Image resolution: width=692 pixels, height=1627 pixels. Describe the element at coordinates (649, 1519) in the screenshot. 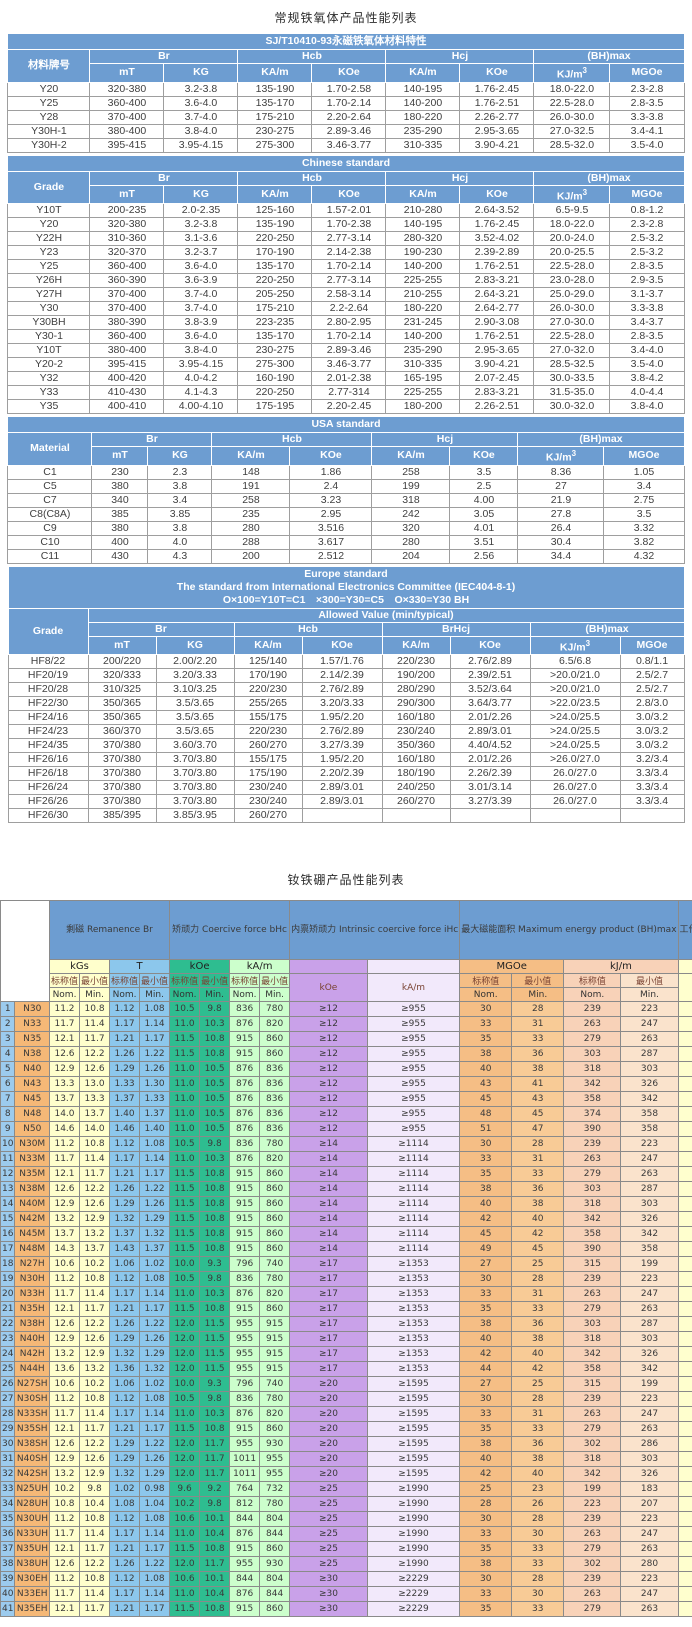

I see `value-cell: 223` at that location.